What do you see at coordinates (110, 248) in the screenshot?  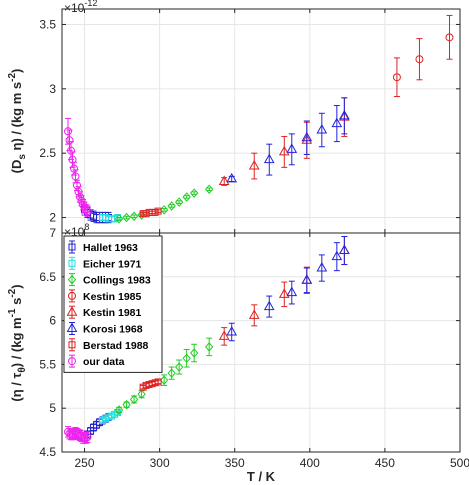 I see `legend-label: Hallet 1963` at bounding box center [110, 248].